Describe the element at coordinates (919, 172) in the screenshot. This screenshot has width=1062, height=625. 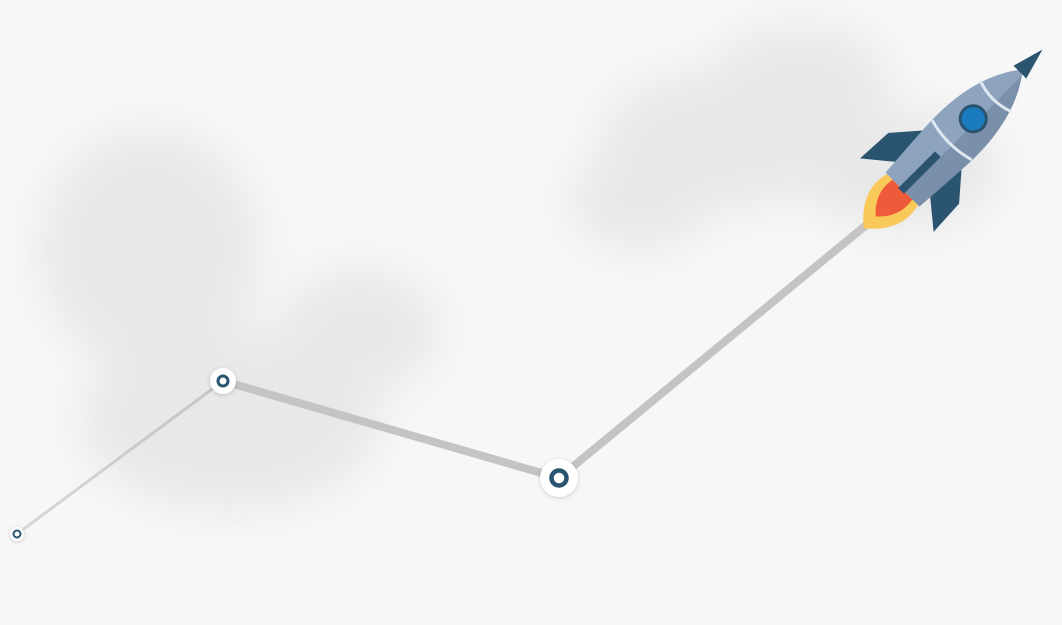
I see `rocket-fin-center` at that location.